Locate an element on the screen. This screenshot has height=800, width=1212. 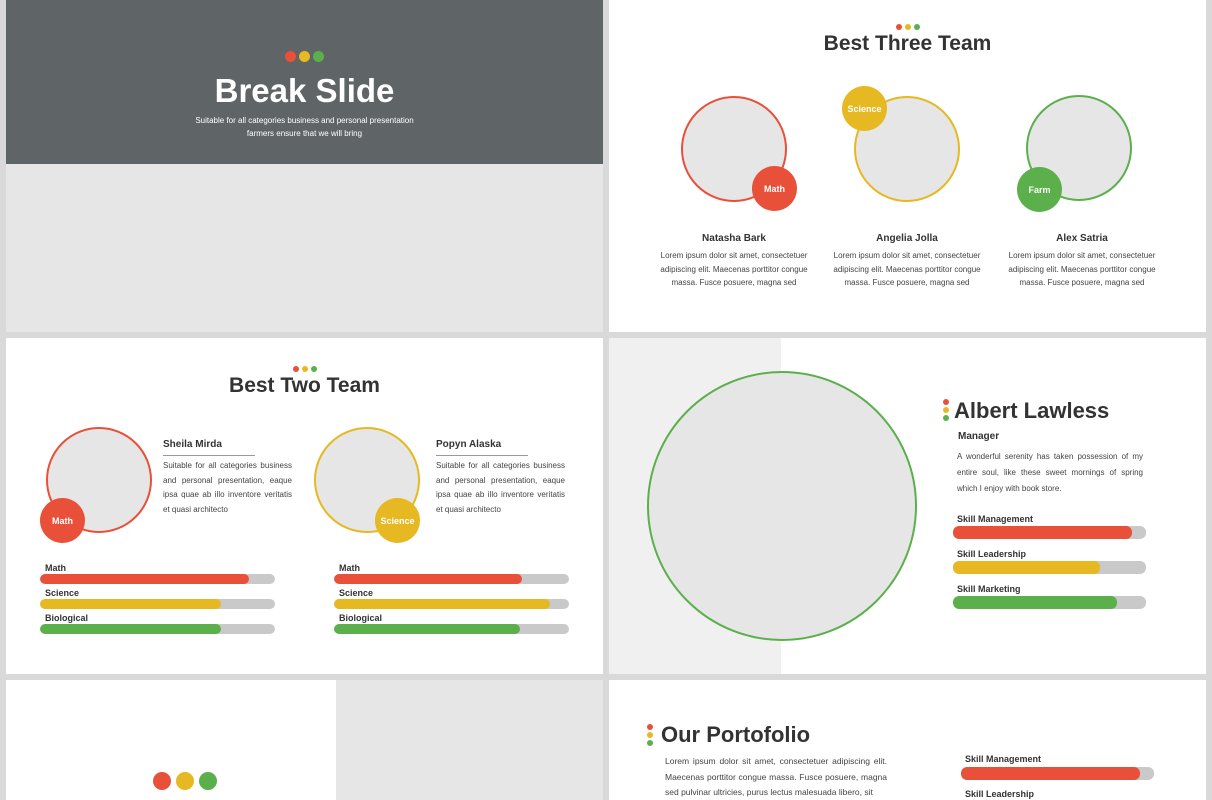
slide-title: Our Portofolio is located at coordinates (736, 734).